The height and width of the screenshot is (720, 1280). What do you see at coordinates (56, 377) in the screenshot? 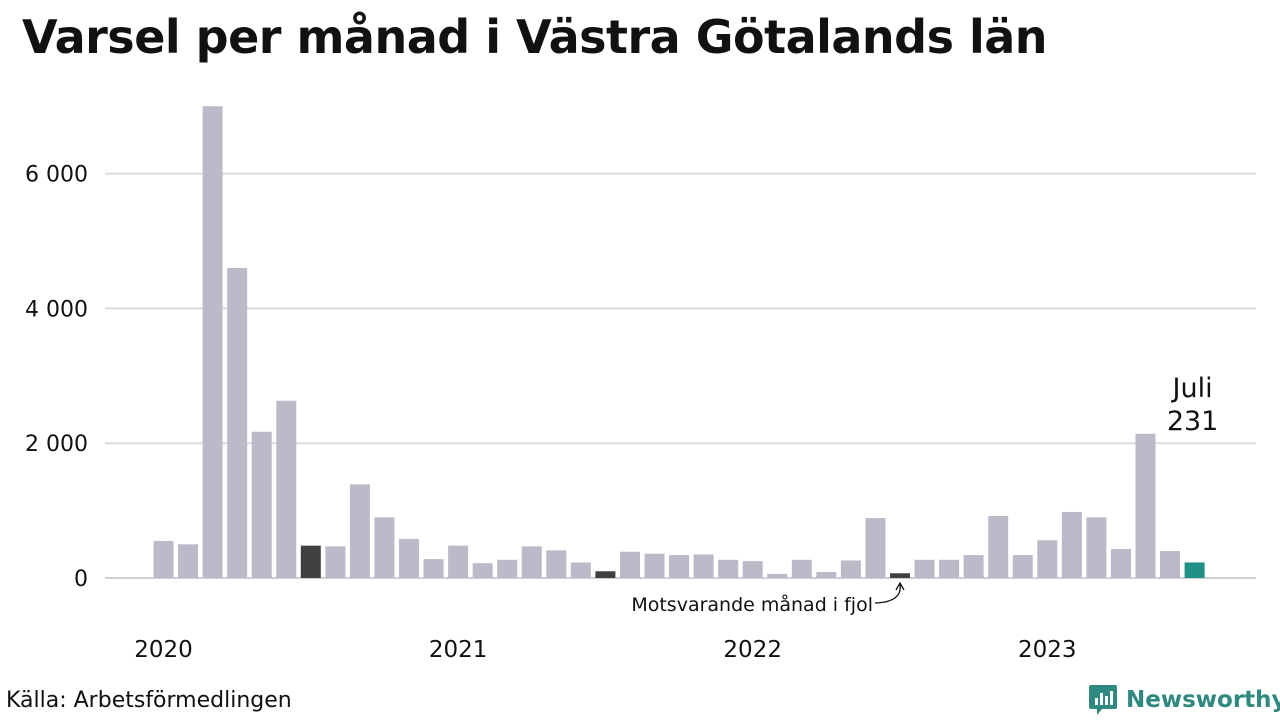
I see `y-axis-labels: 0 2 000 4 000 6 000` at bounding box center [56, 377].